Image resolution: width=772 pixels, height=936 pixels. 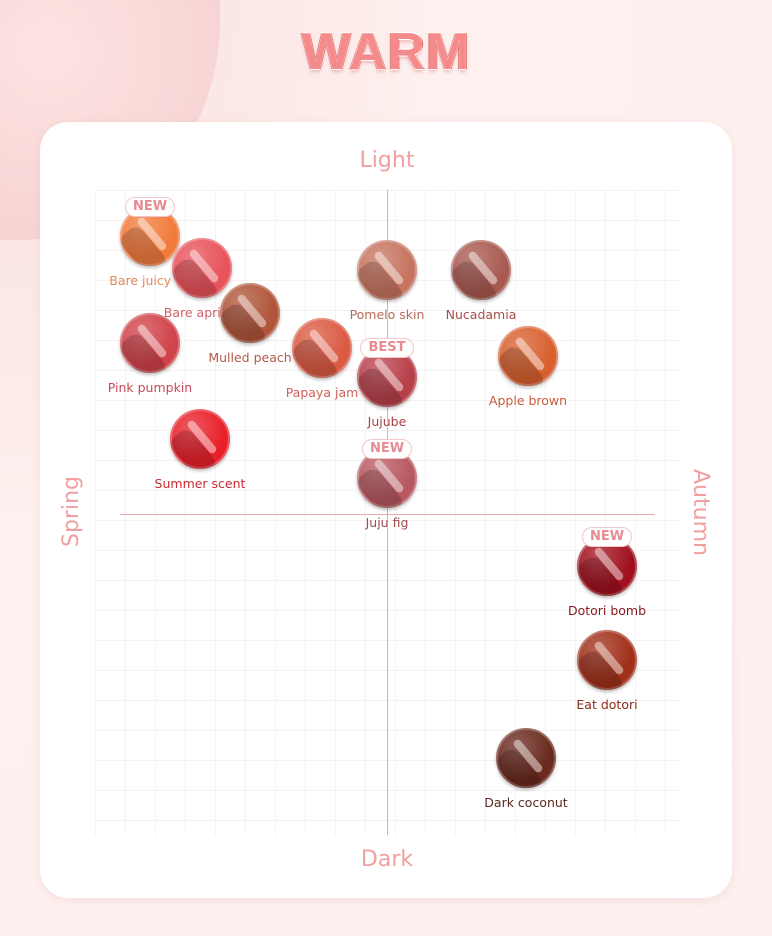 What do you see at coordinates (386, 52) in the screenshot?
I see `page-title: WARM` at bounding box center [386, 52].